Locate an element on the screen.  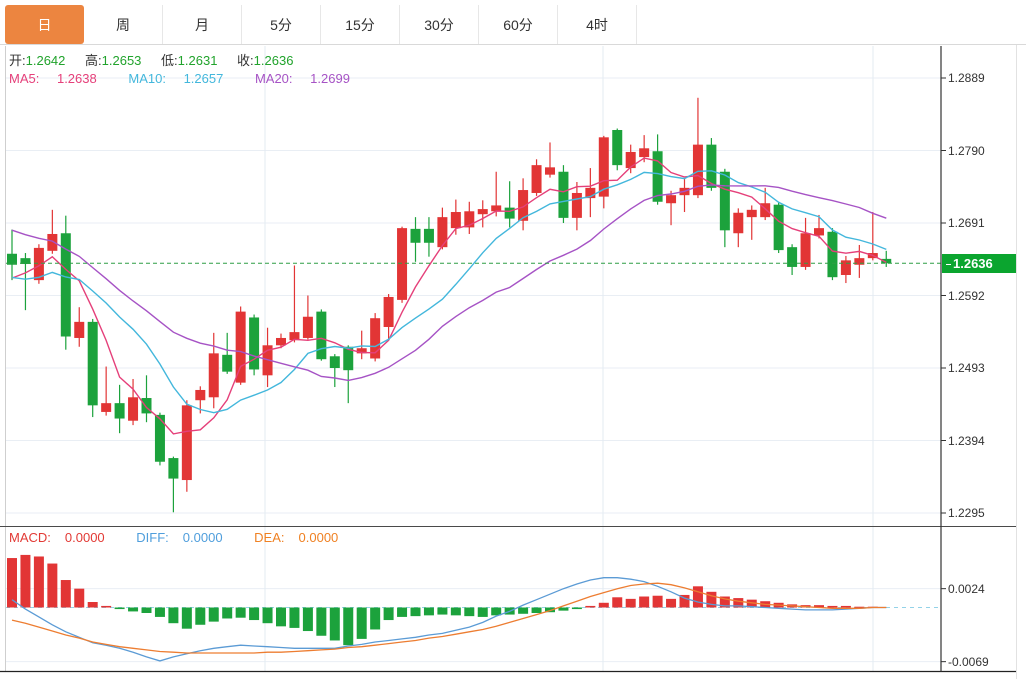
open-label: 开: is located at coordinates (17, 60).